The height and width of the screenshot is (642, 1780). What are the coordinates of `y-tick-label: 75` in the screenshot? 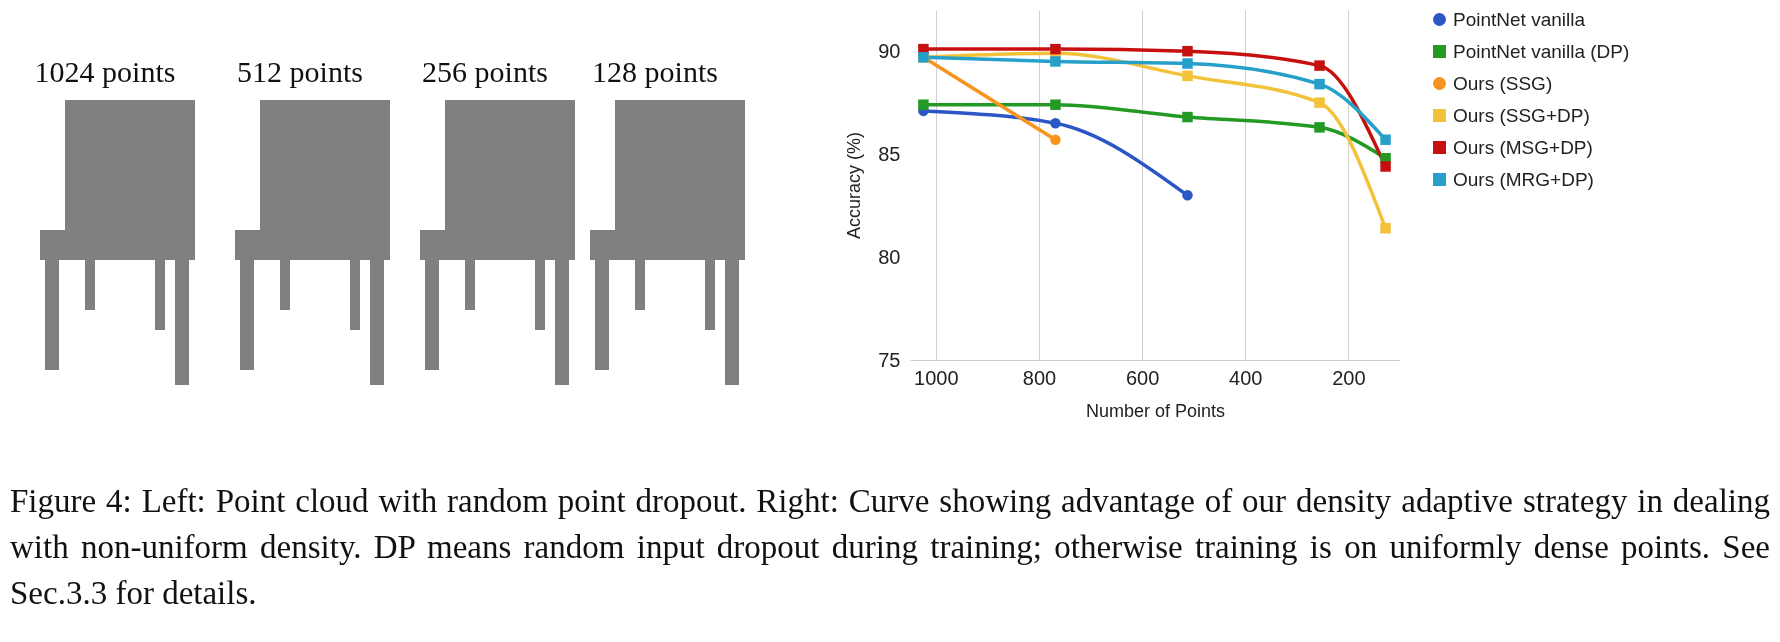 It's located at (889, 359).